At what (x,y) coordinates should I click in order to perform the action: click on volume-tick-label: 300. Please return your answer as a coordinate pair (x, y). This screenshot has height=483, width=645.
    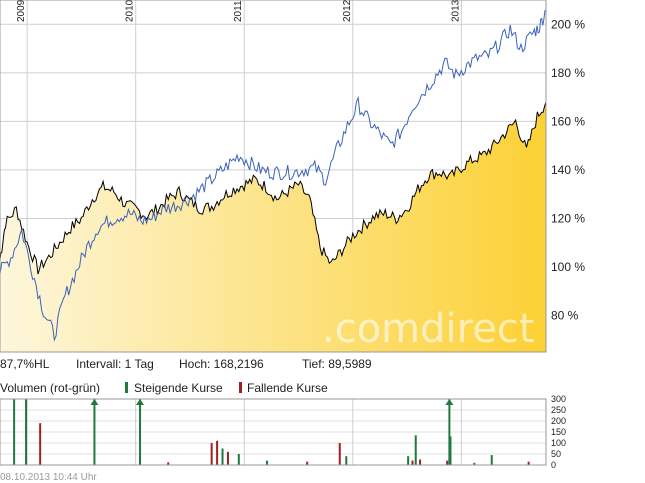
    Looking at the image, I should click on (558, 399).